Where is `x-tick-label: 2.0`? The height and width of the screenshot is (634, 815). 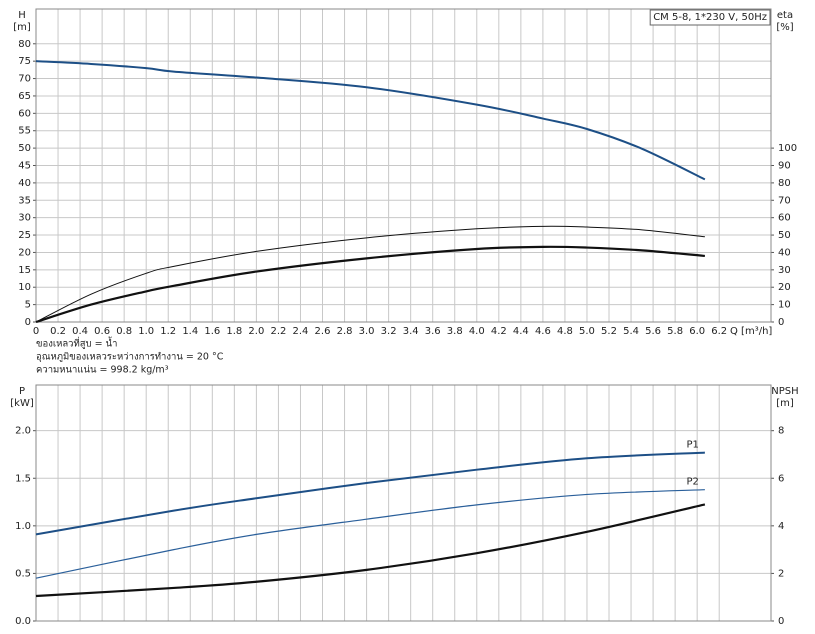 x-tick-label: 2.0 is located at coordinates (256, 331).